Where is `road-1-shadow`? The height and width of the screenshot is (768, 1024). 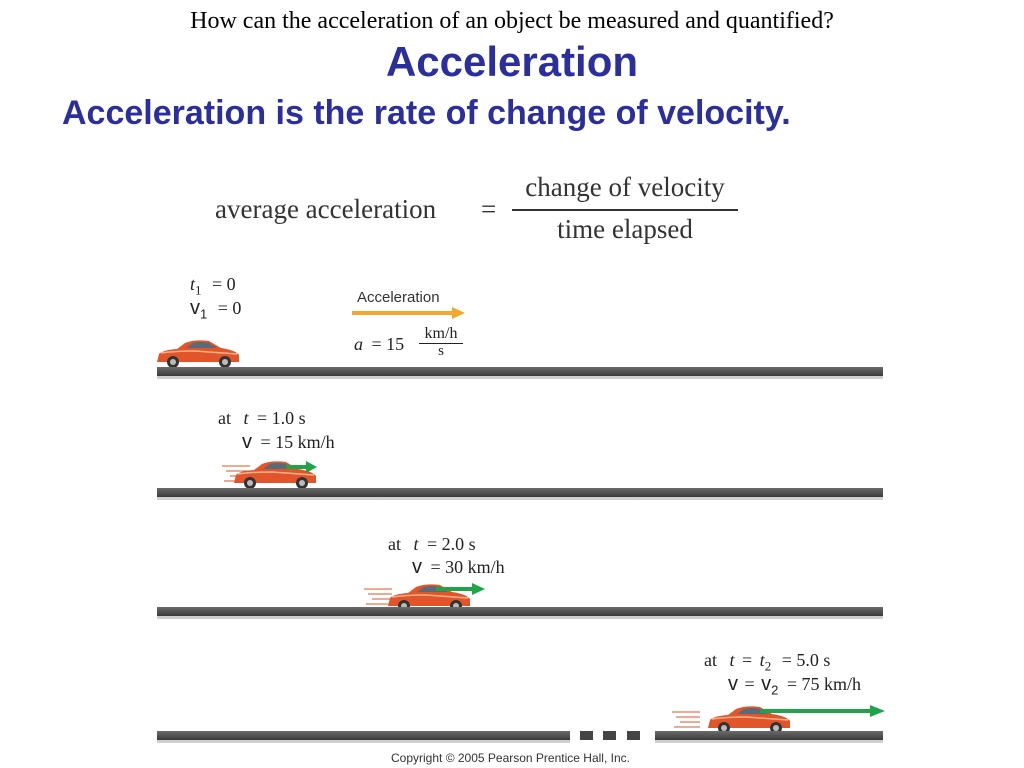 road-1-shadow is located at coordinates (520, 377).